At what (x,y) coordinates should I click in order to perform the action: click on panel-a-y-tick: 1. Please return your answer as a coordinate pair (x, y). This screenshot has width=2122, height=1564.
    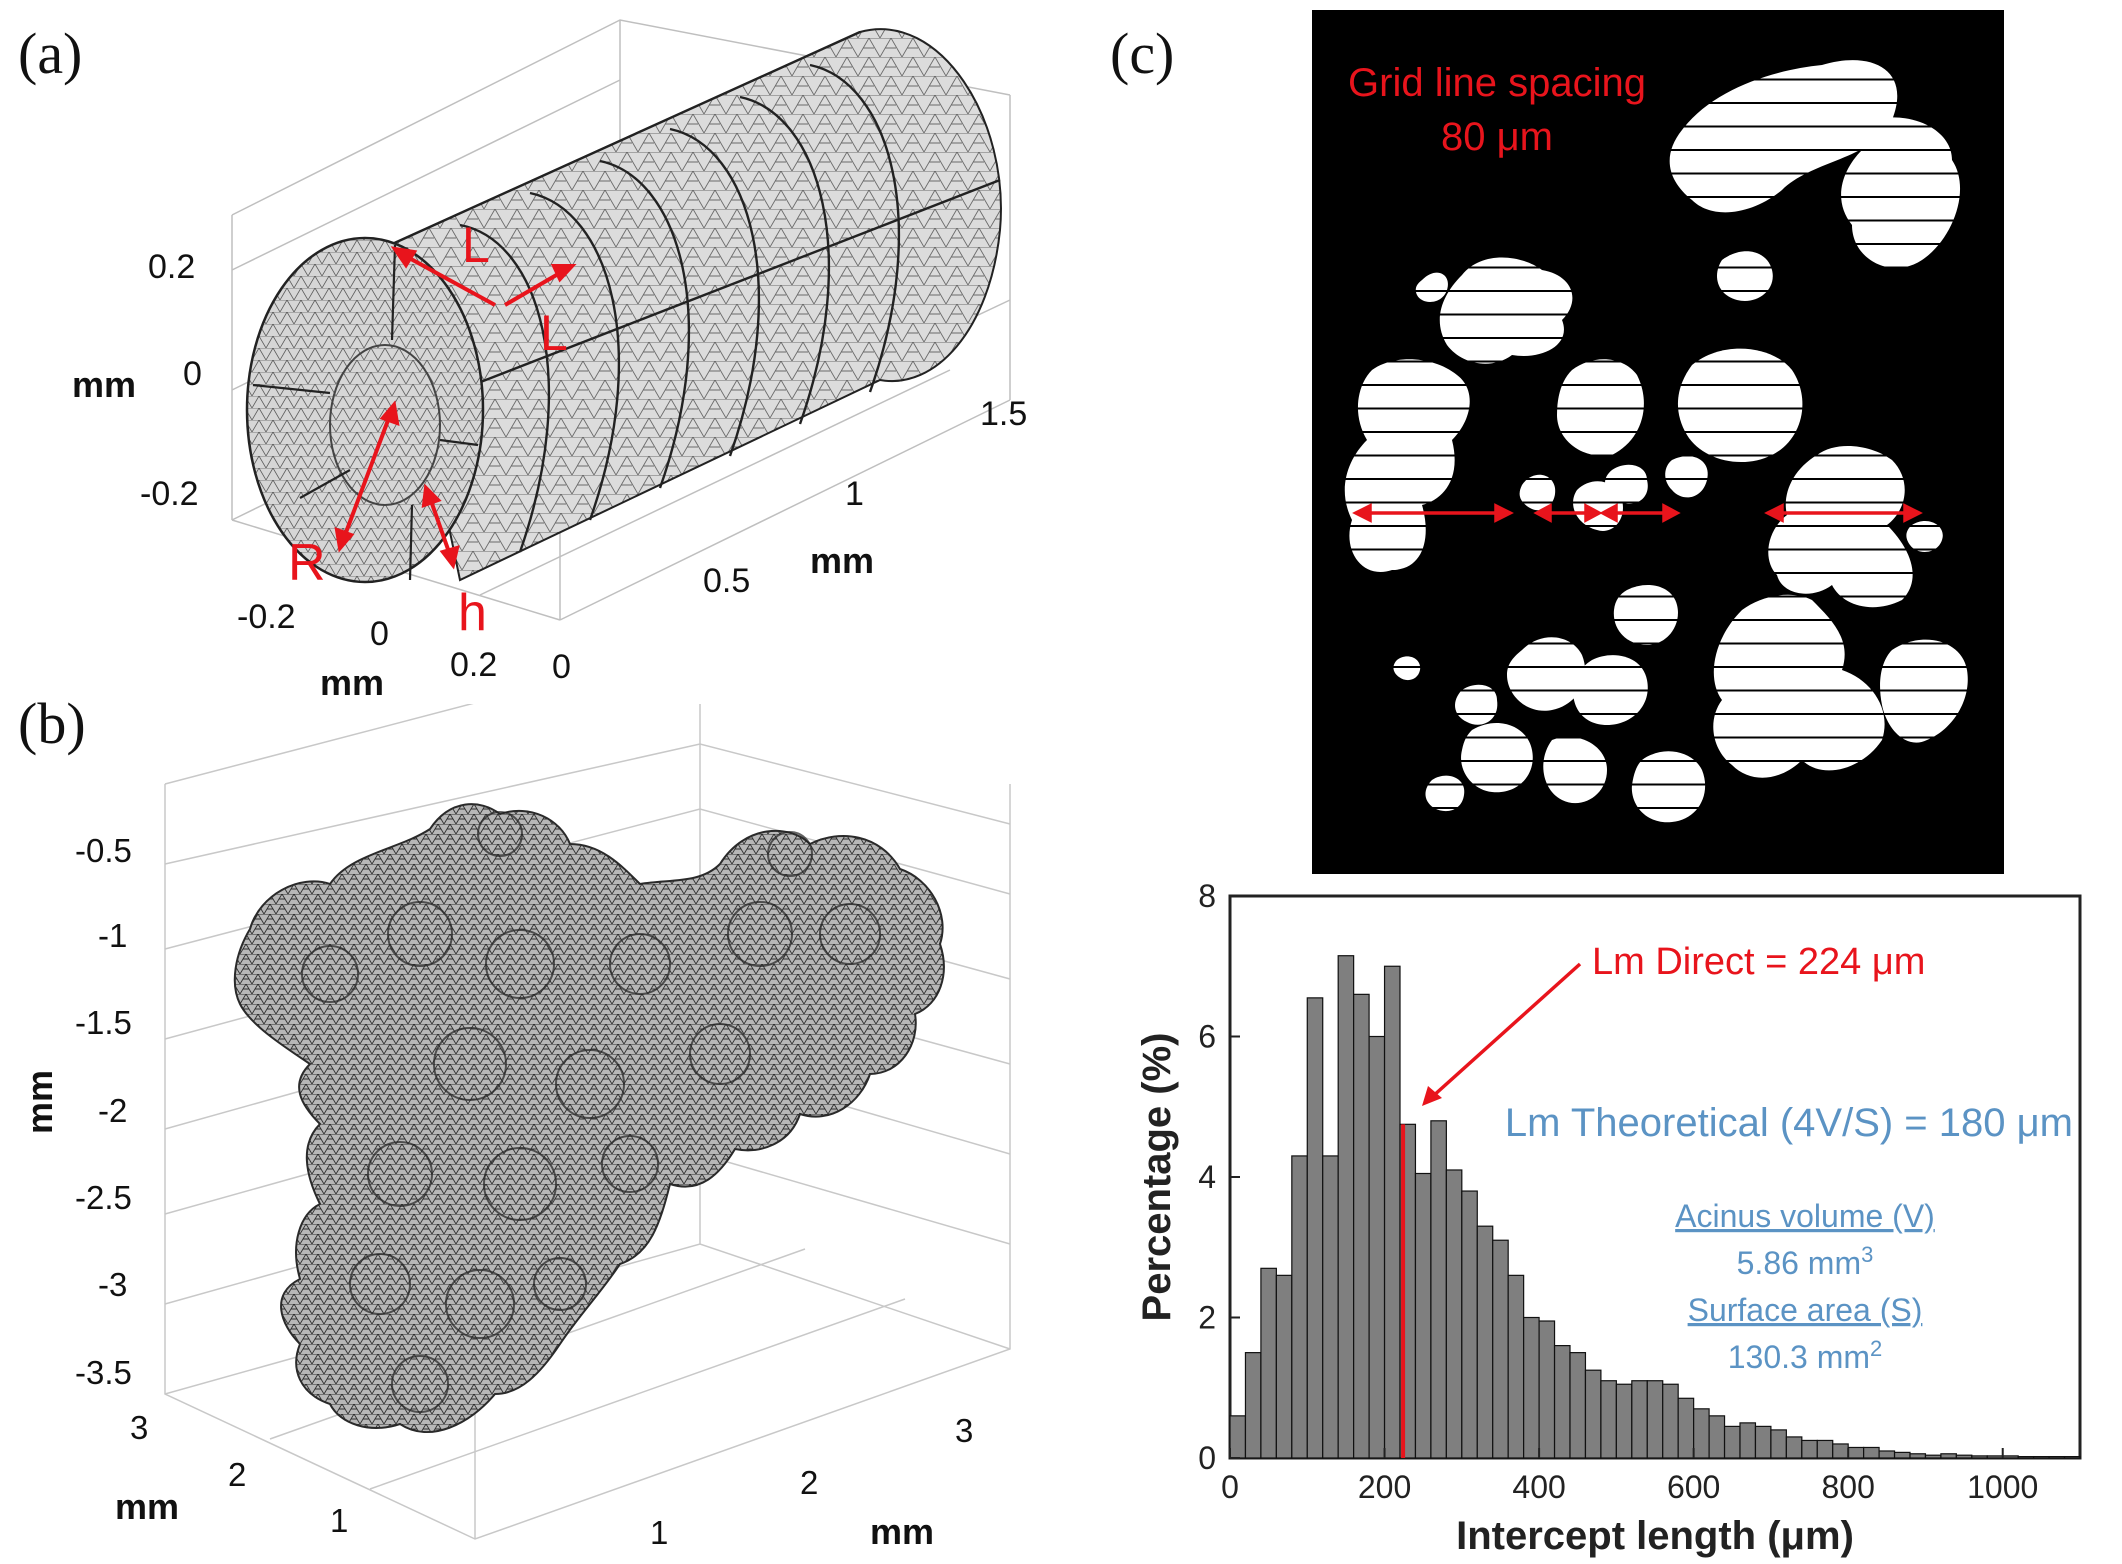
    Looking at the image, I should click on (854, 494).